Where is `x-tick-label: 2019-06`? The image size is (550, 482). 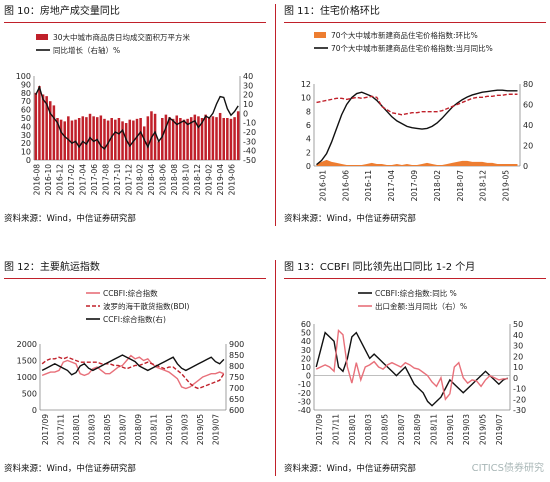 x-tick-label: 2019-06 is located at coordinates (231, 180).